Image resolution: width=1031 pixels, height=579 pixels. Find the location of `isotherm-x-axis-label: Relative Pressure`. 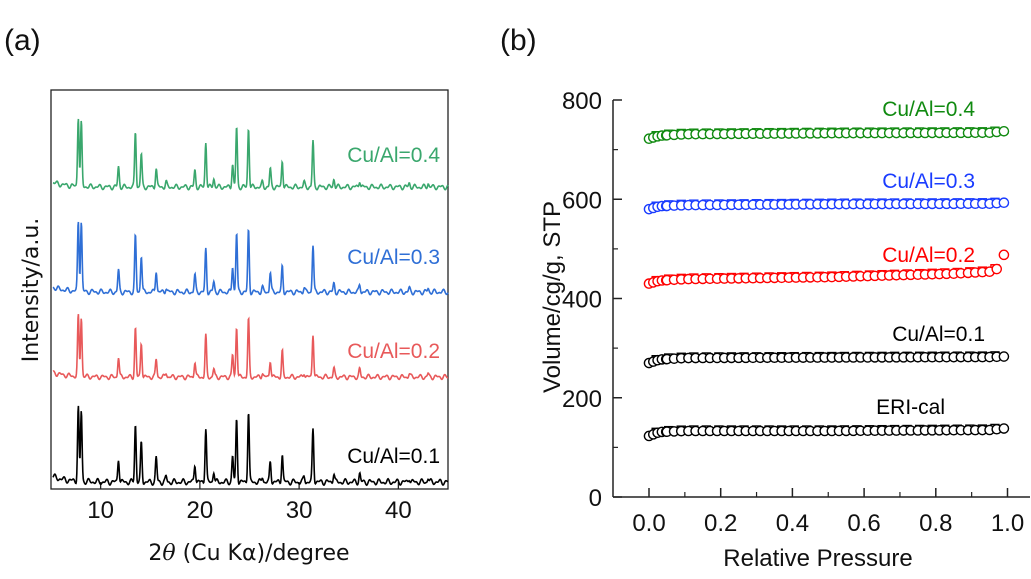

isotherm-x-axis-label: Relative Pressure is located at coordinates (817, 558).